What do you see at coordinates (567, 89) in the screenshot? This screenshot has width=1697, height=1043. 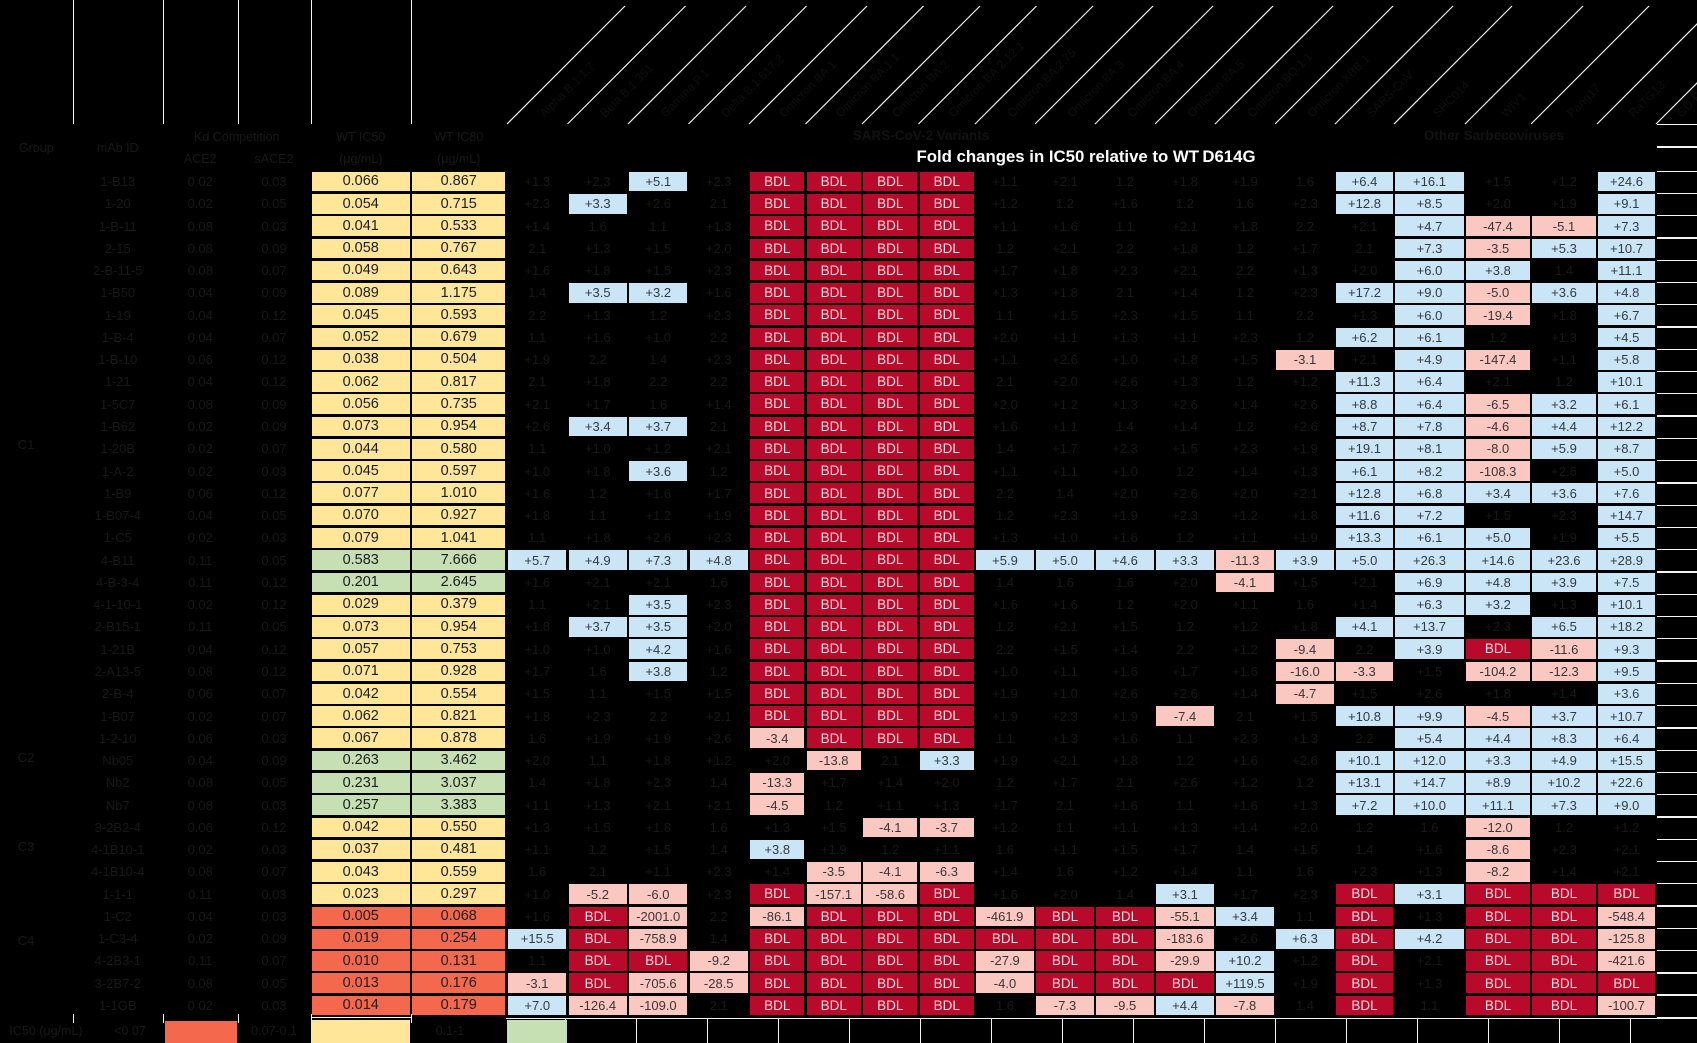 I see `svg-text: Alpha B.1.1.7` at bounding box center [567, 89].